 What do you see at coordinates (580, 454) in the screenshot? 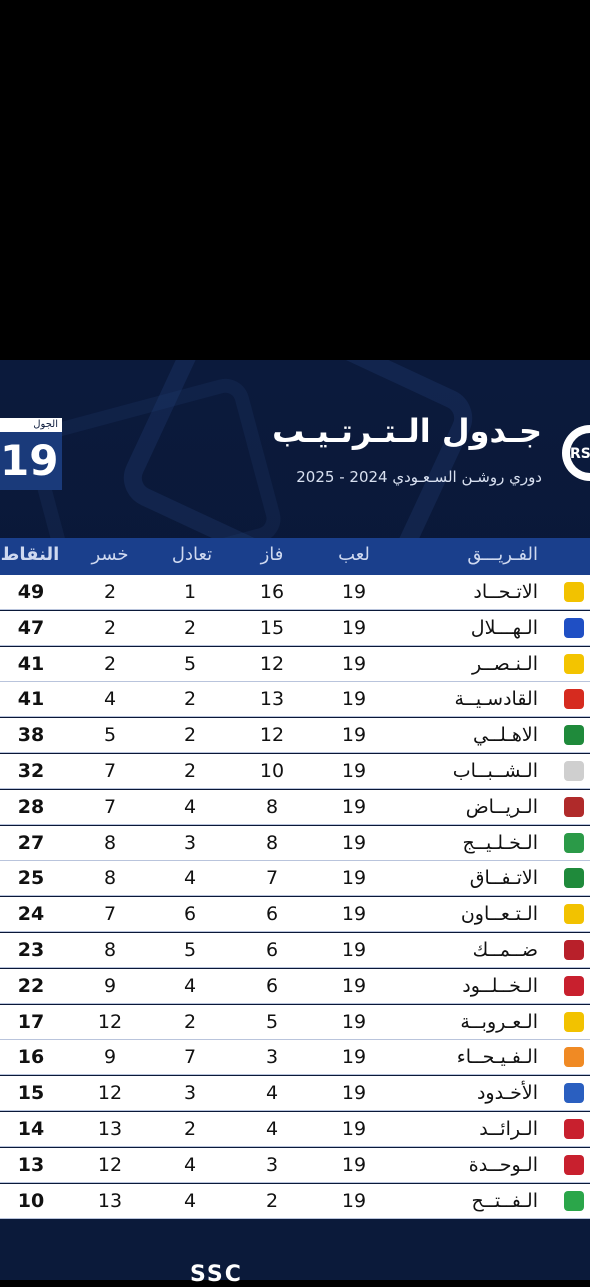
I see `svg-text: RS` at bounding box center [580, 454].